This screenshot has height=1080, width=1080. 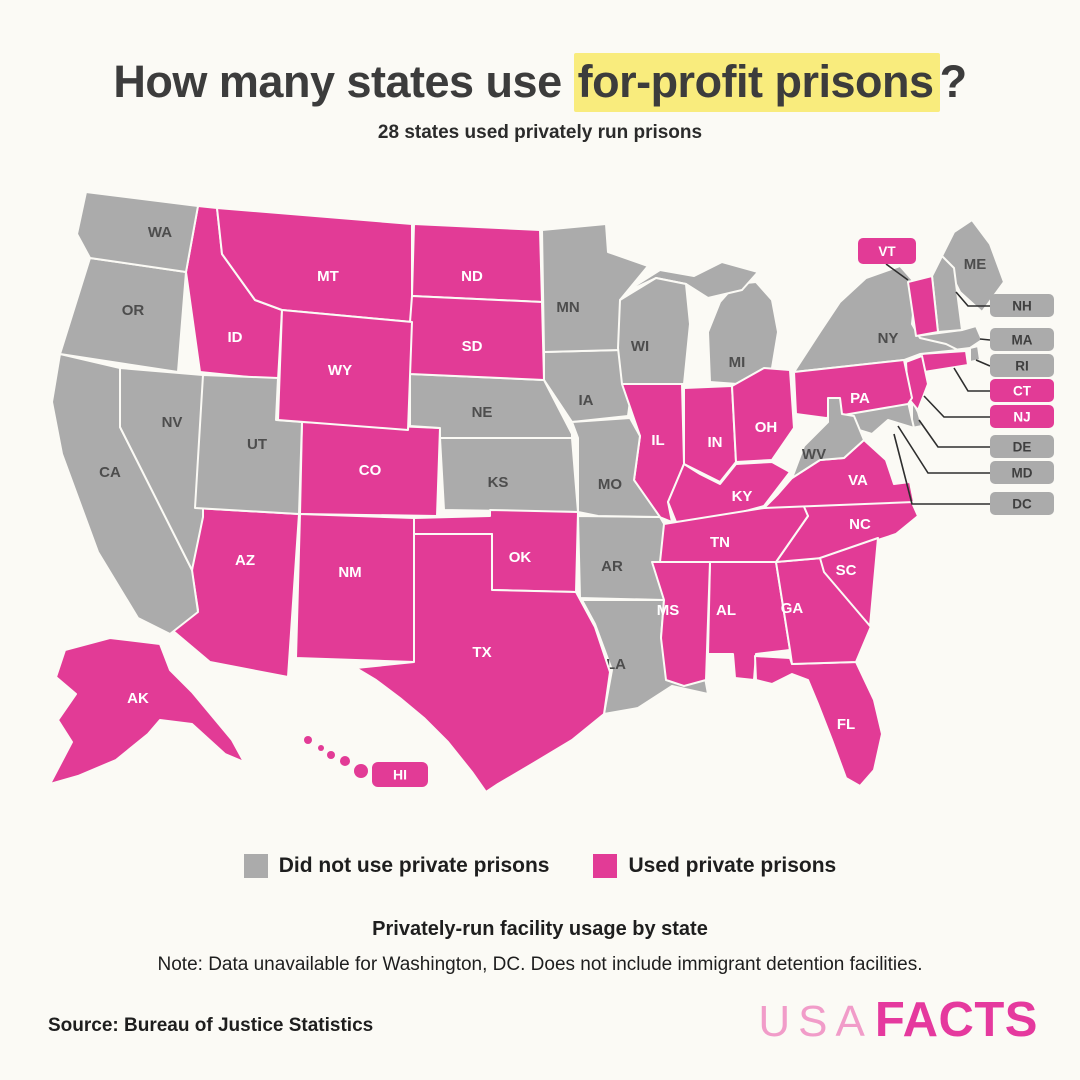 I want to click on callout-box-NJ, so click(x=1022, y=416).